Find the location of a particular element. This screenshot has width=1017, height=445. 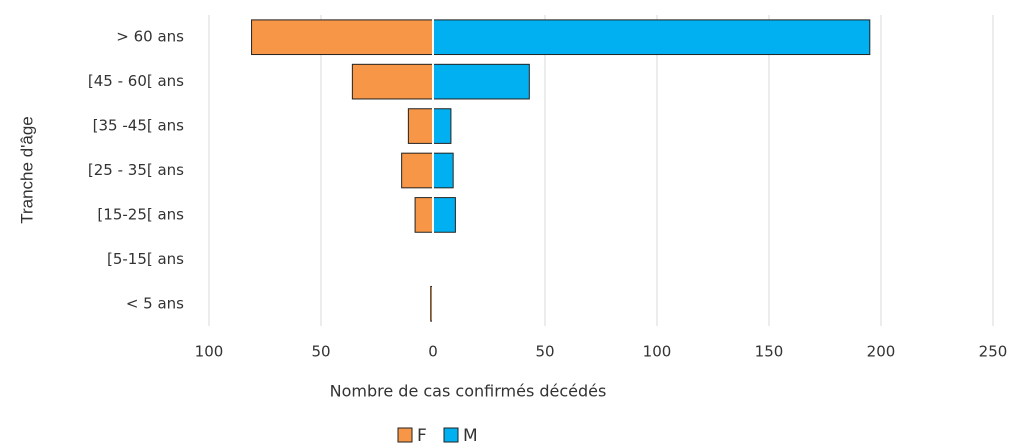

x-tick-label: 250 is located at coordinates (993, 352).